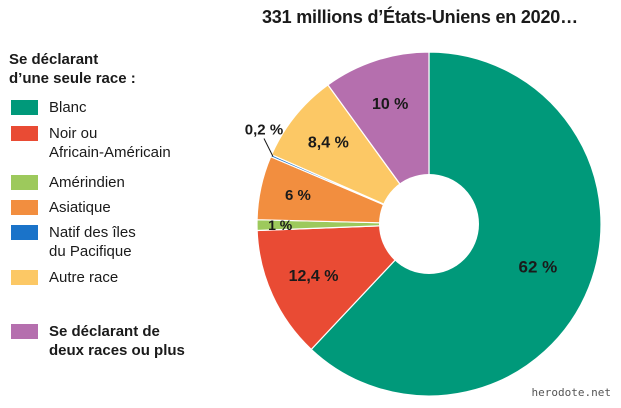  What do you see at coordinates (328, 142) in the screenshot?
I see `slice-label-autre: 8,4 %` at bounding box center [328, 142].